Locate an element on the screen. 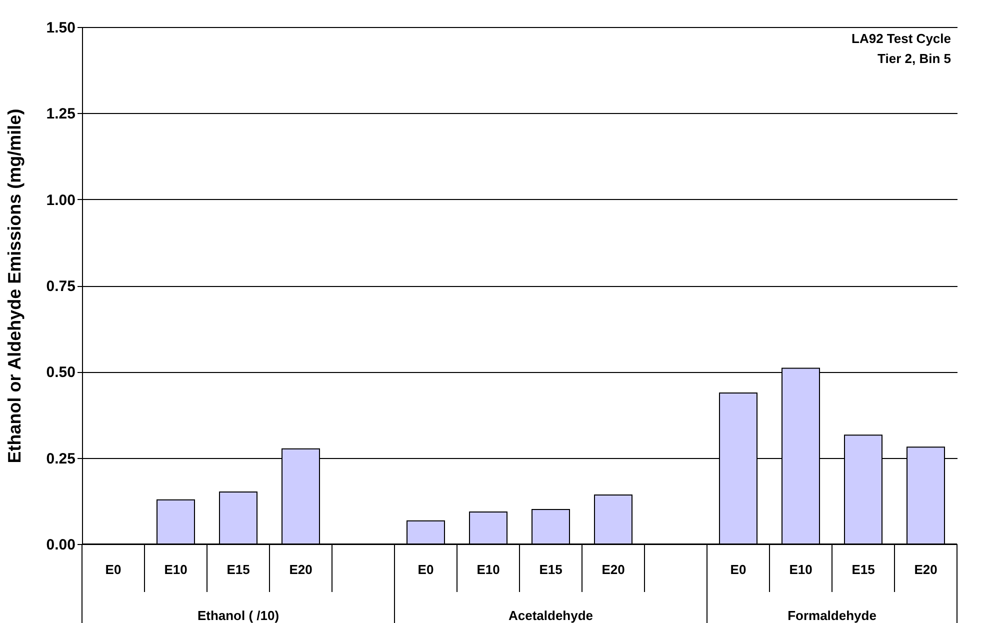 The image size is (994, 623). annotation: Tier 2, Bin 5 is located at coordinates (914, 58).